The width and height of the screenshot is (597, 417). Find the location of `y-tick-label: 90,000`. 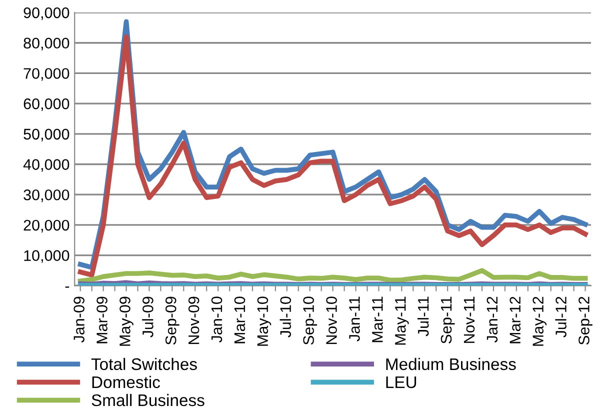

y-tick-label: 90,000 is located at coordinates (47, 13).